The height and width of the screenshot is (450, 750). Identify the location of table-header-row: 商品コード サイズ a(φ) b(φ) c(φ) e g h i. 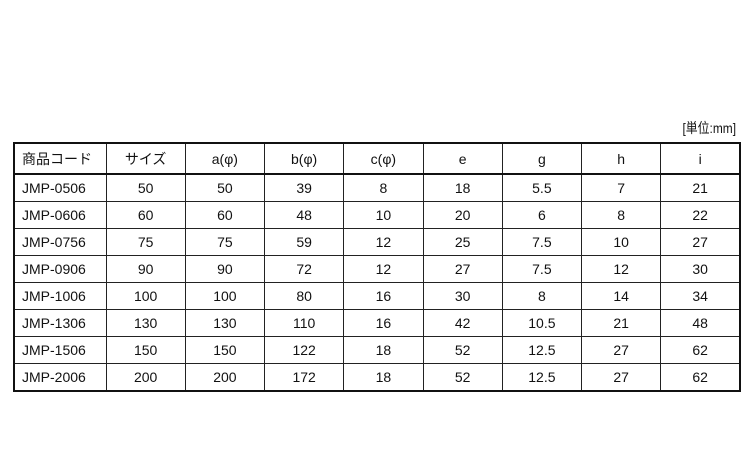
(377, 158).